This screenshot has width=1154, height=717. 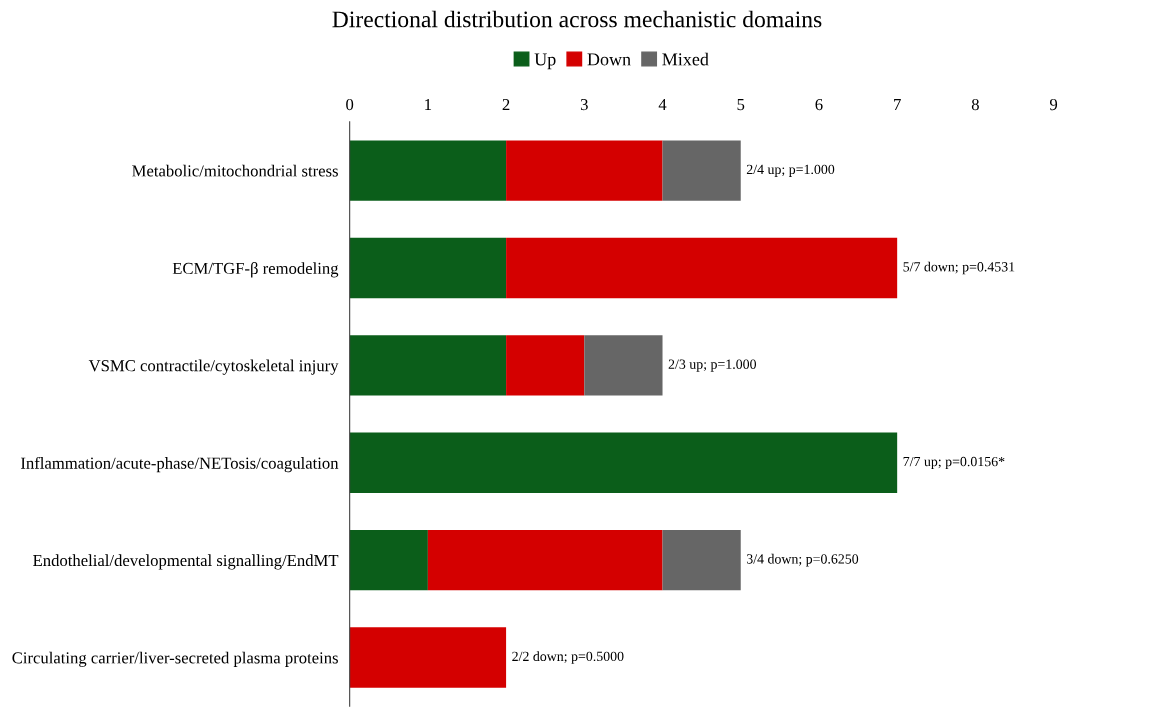 What do you see at coordinates (545, 61) in the screenshot?
I see `legend-label: Up` at bounding box center [545, 61].